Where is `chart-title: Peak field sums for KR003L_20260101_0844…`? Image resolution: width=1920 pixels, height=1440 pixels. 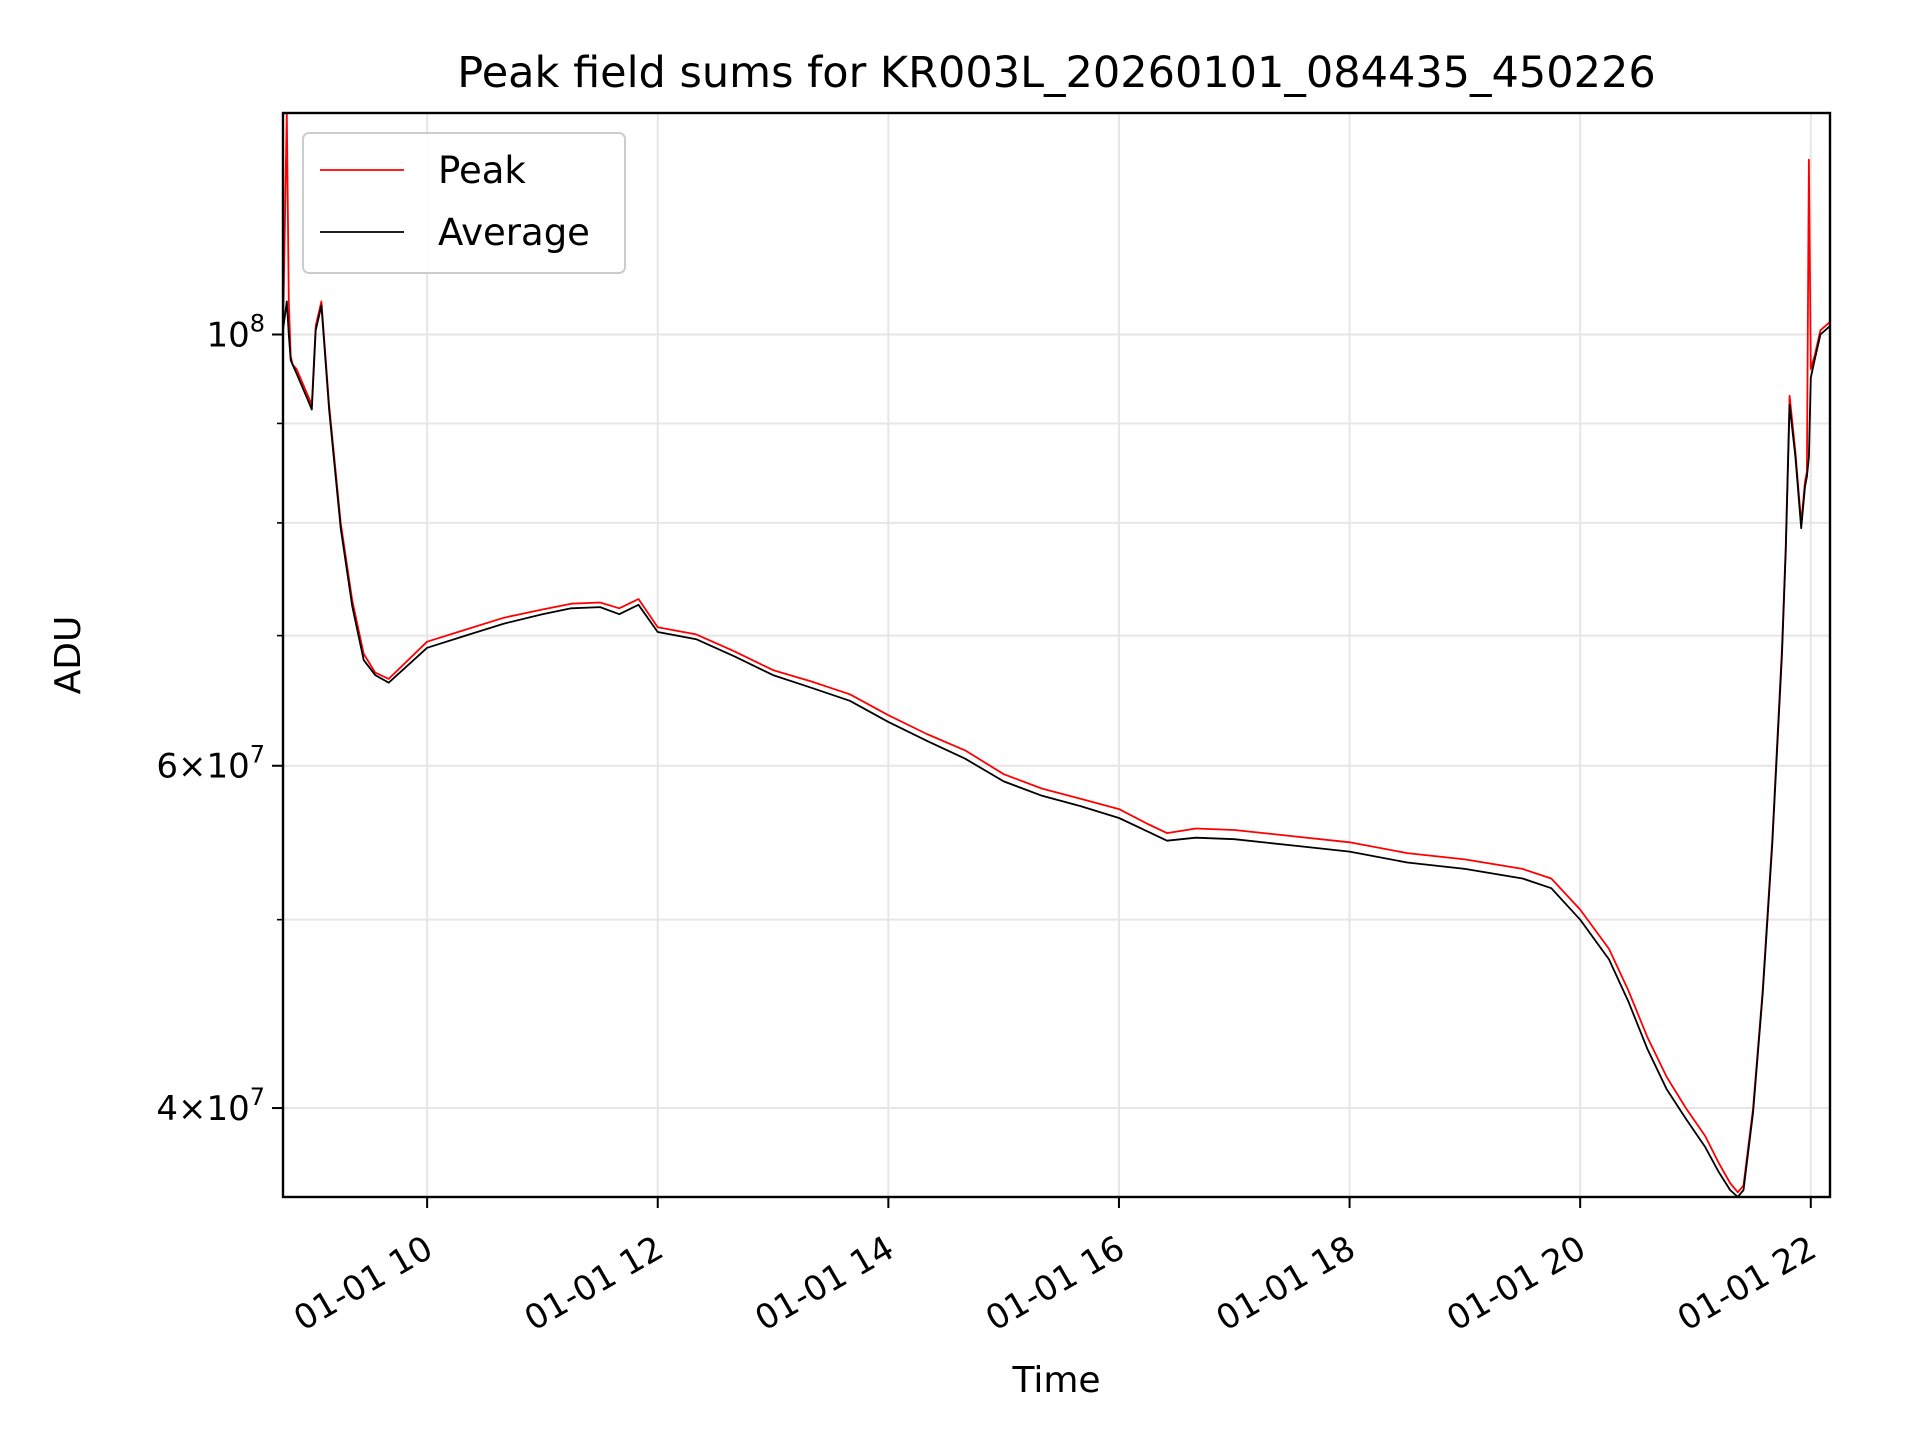 chart-title: Peak field sums for KR003L_20260101_0844… is located at coordinates (1056, 73).